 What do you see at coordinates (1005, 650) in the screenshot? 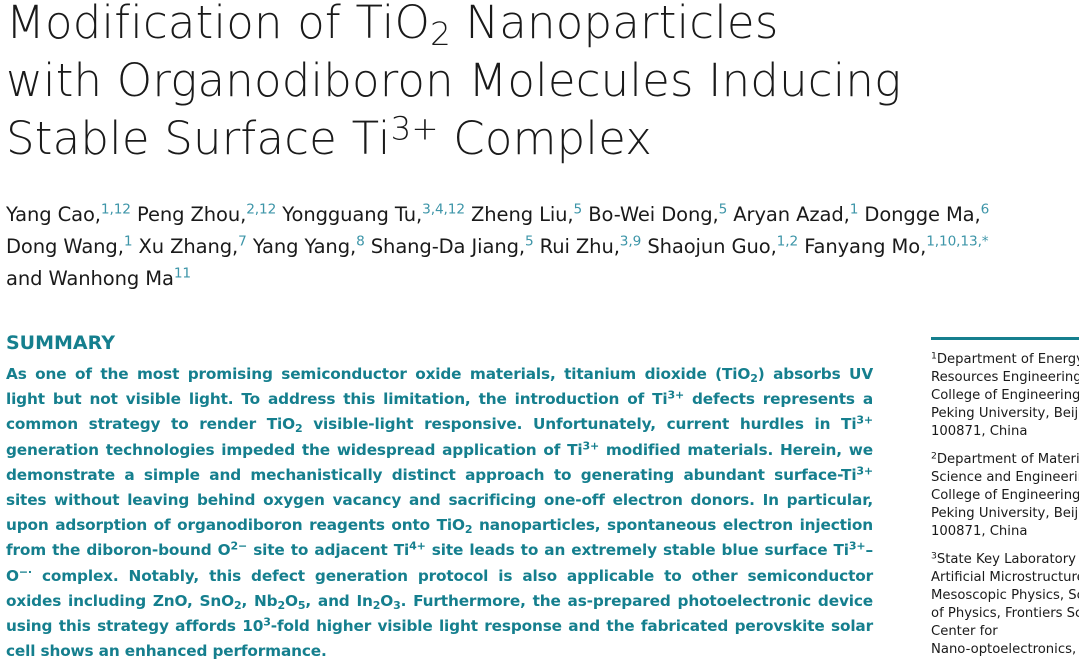
I see `affiliation-line: Nano-optoelectronics,` at bounding box center [1005, 650].